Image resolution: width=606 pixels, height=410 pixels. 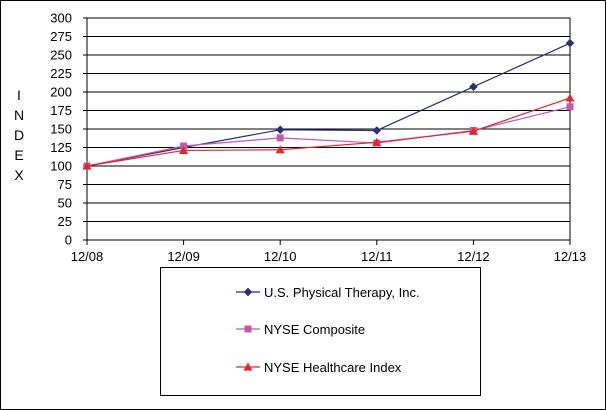 What do you see at coordinates (280, 256) in the screenshot?
I see `x-tick-label: 12/10` at bounding box center [280, 256].